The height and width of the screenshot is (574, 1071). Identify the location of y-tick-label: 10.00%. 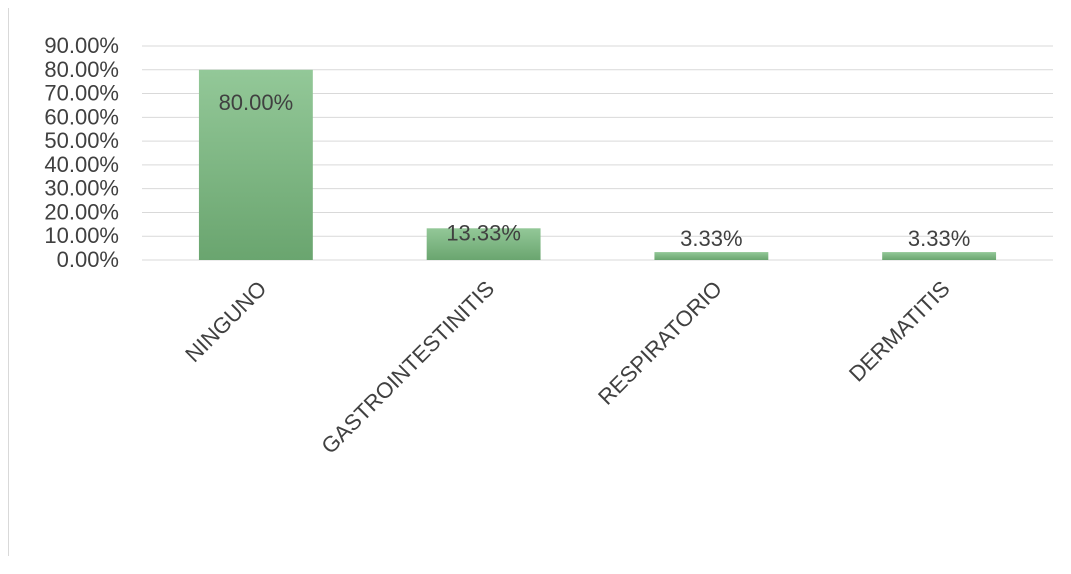
(81, 235).